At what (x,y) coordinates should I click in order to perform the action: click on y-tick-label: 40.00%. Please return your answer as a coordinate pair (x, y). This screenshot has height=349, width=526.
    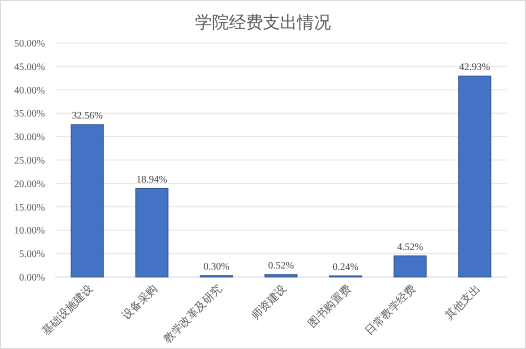
    Looking at the image, I should click on (29, 90).